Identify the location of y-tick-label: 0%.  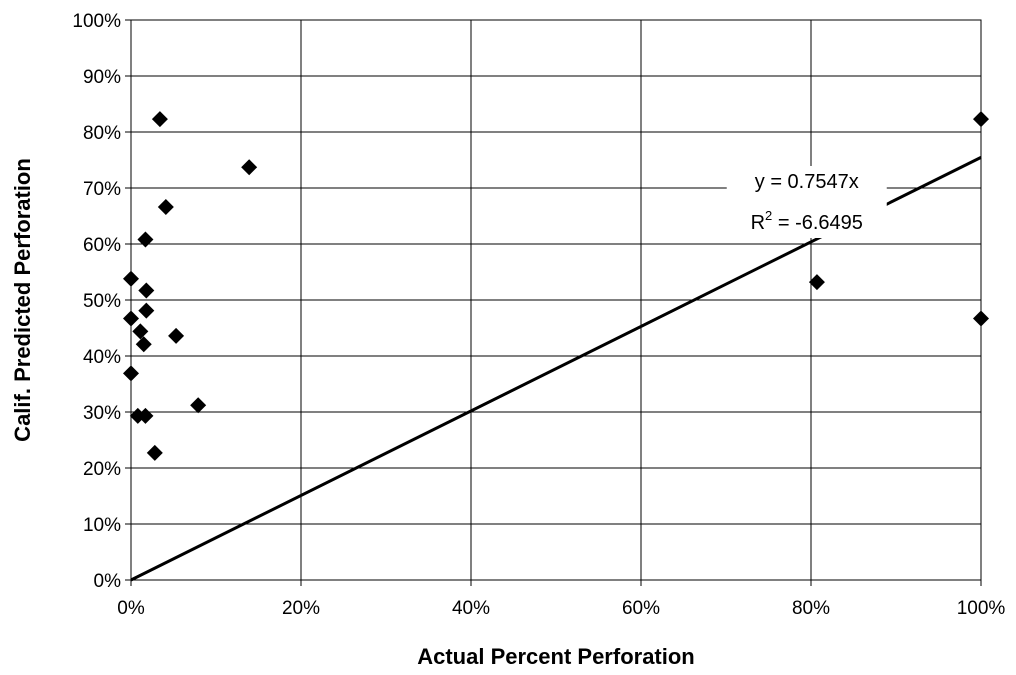
(108, 581).